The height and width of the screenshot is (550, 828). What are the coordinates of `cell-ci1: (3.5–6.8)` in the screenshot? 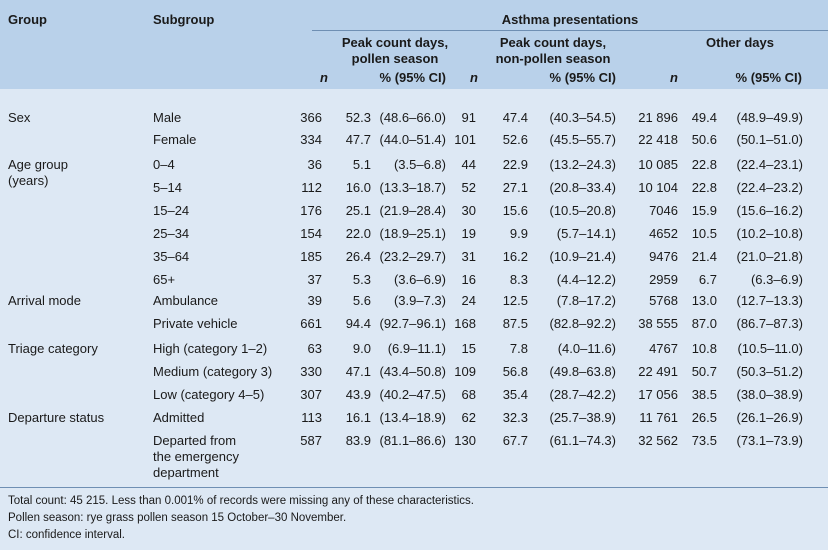 It's located at (419, 164).